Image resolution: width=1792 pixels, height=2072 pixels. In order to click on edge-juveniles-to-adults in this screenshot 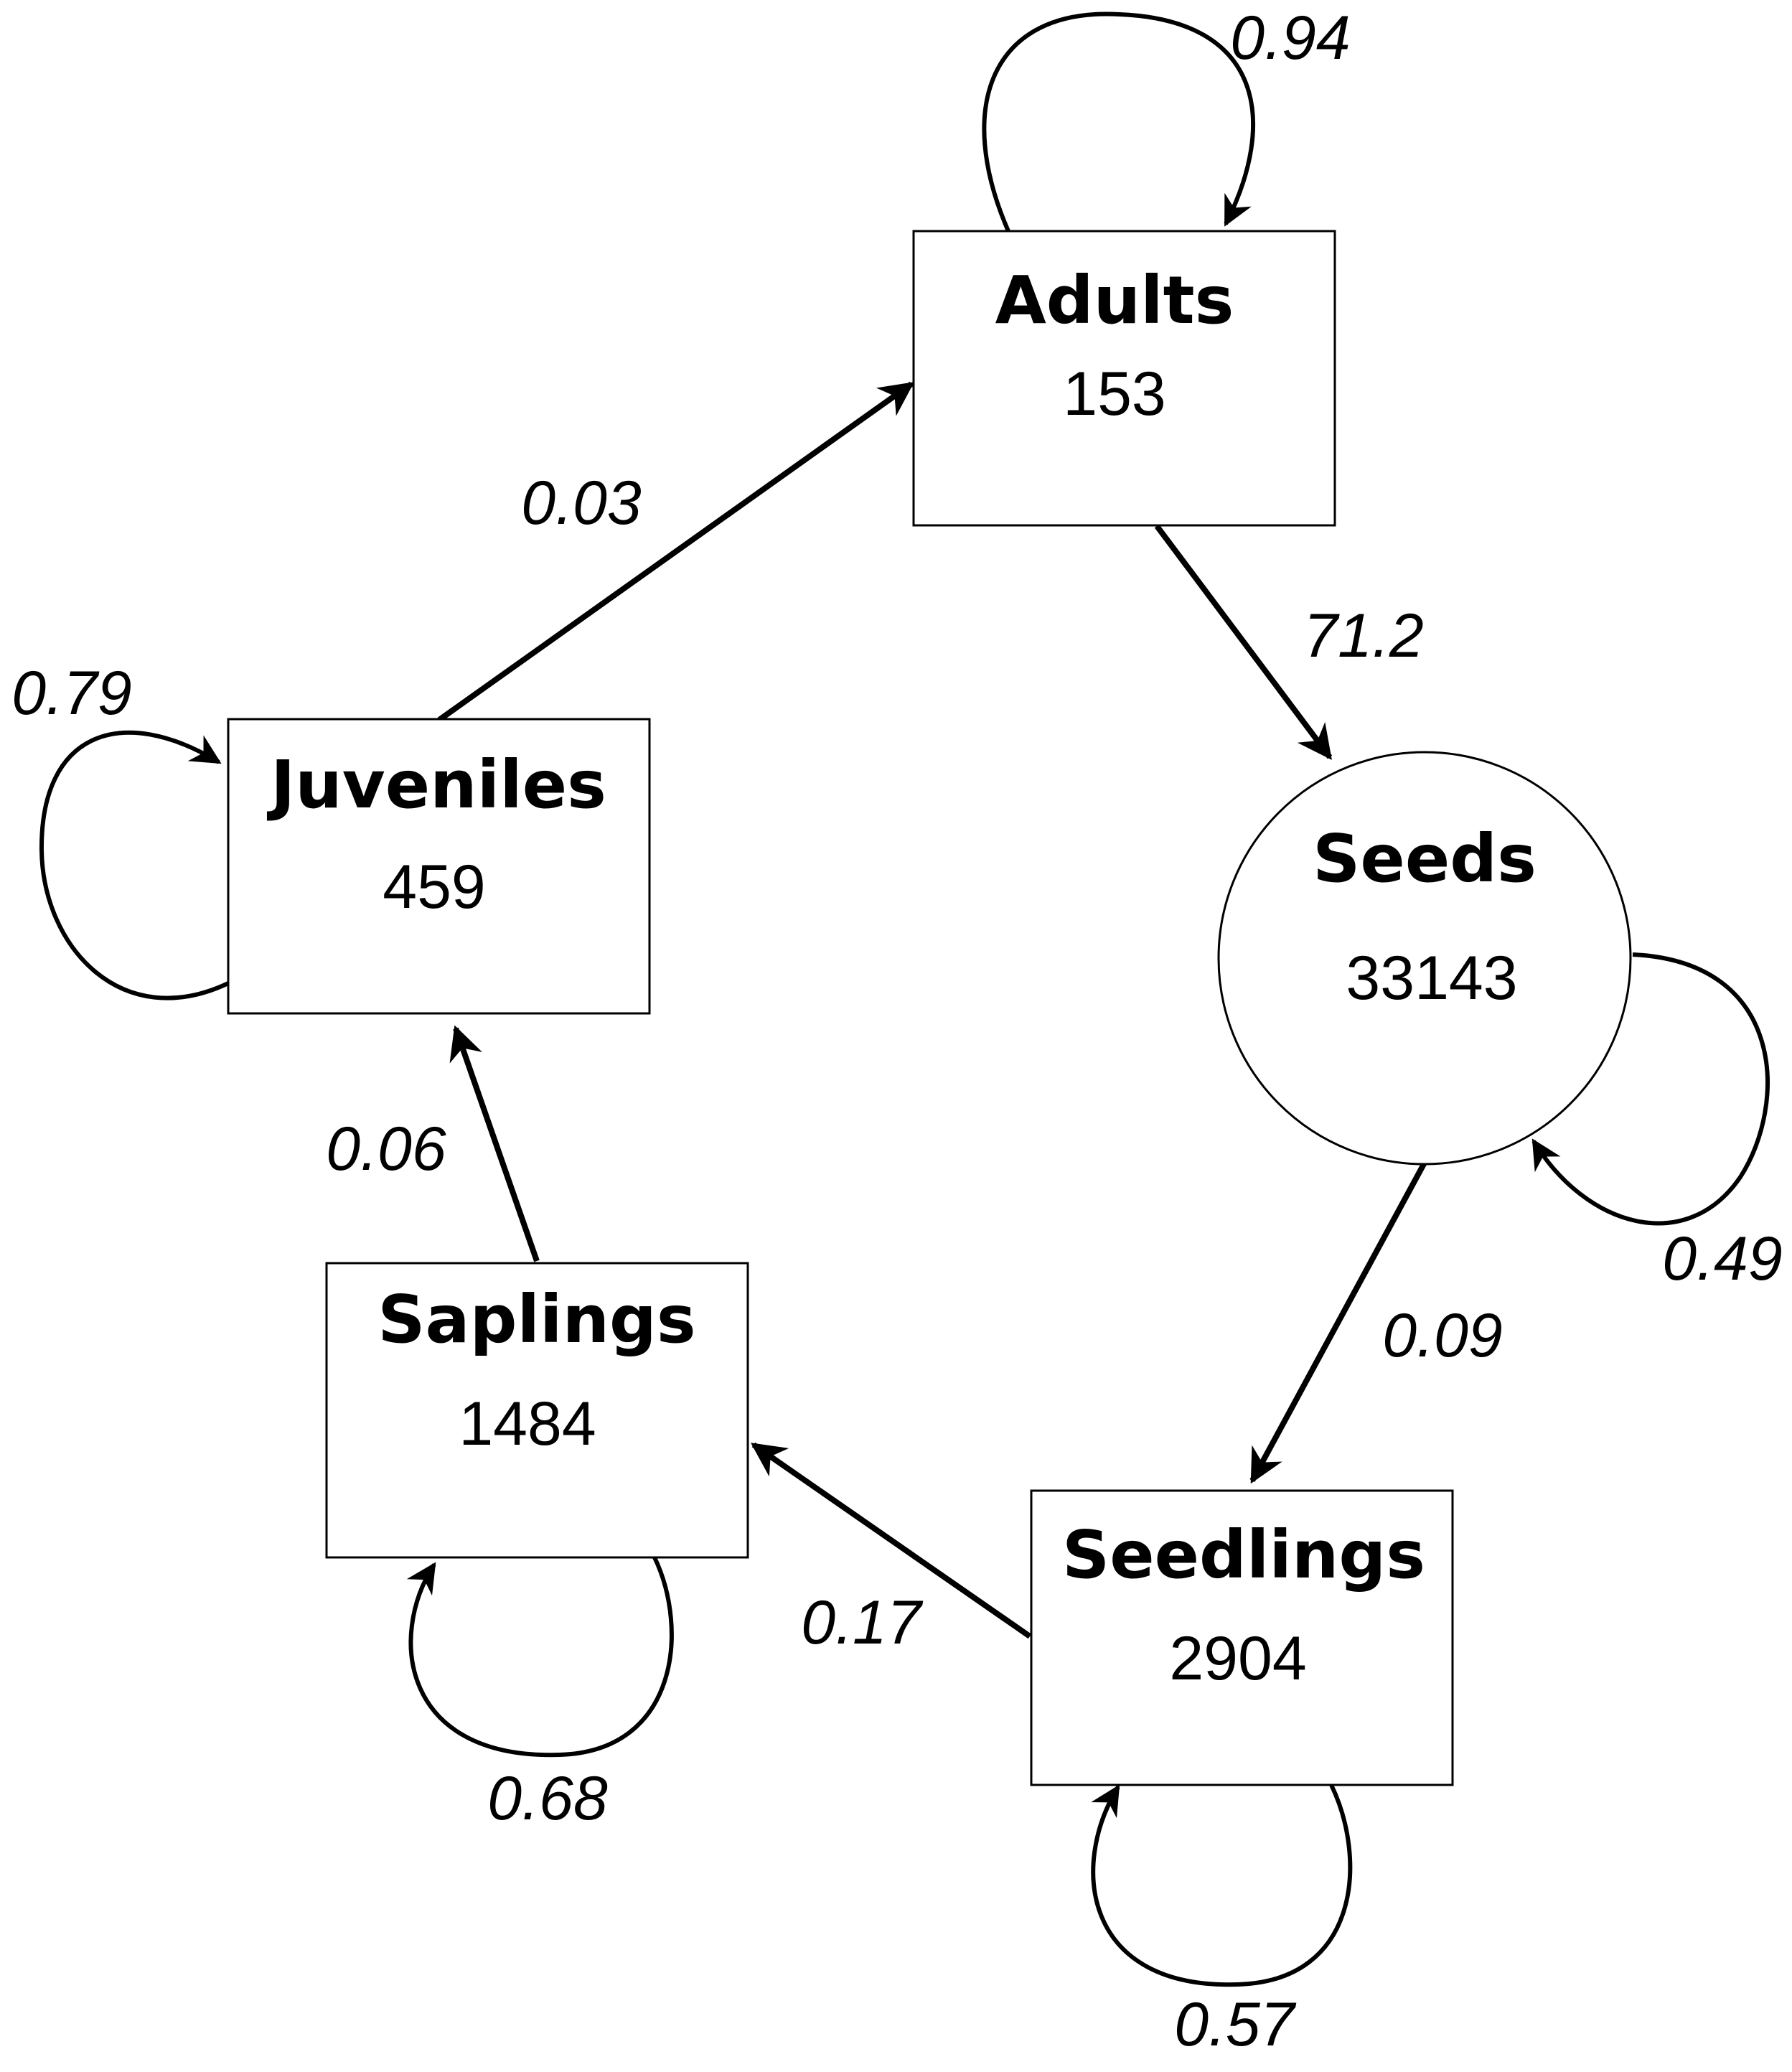, I will do `click(675, 552)`.